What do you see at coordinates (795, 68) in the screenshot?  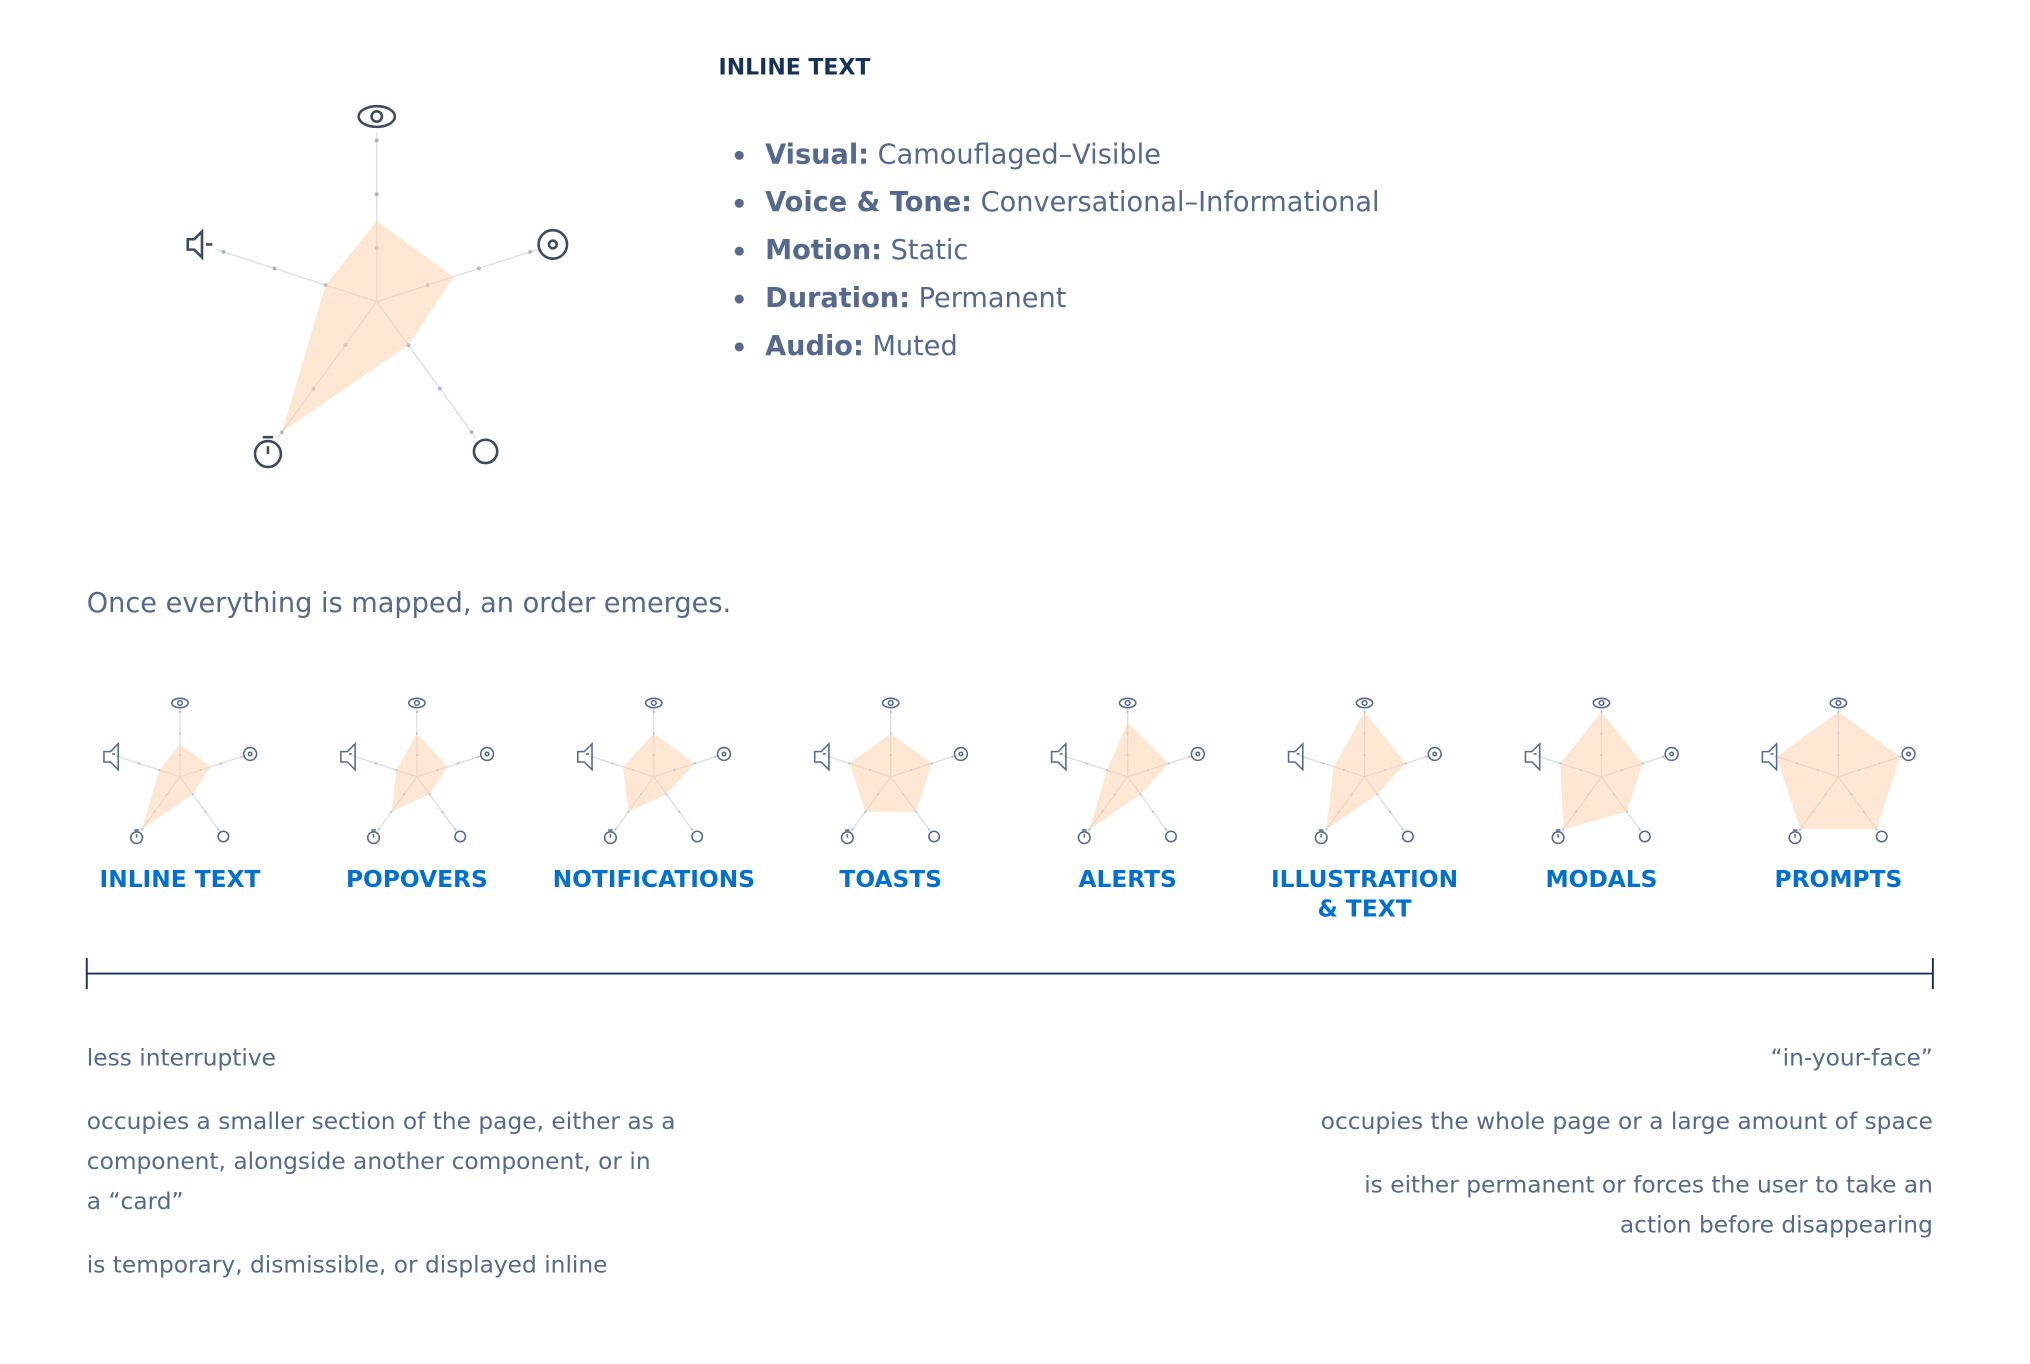 I see `detail-title: INLINE TEXT` at bounding box center [795, 68].